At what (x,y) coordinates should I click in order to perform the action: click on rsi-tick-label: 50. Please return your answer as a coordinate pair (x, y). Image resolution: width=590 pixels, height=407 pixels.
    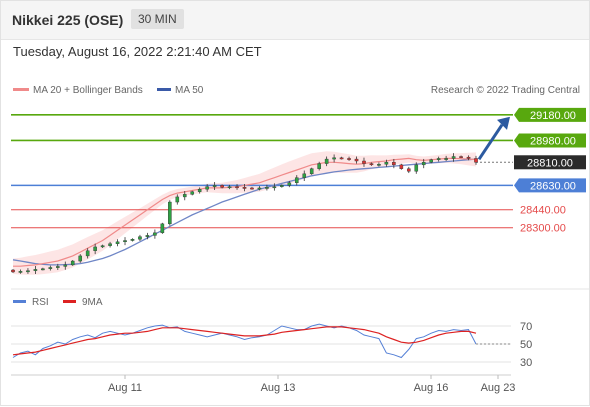
    Looking at the image, I should click on (526, 345).